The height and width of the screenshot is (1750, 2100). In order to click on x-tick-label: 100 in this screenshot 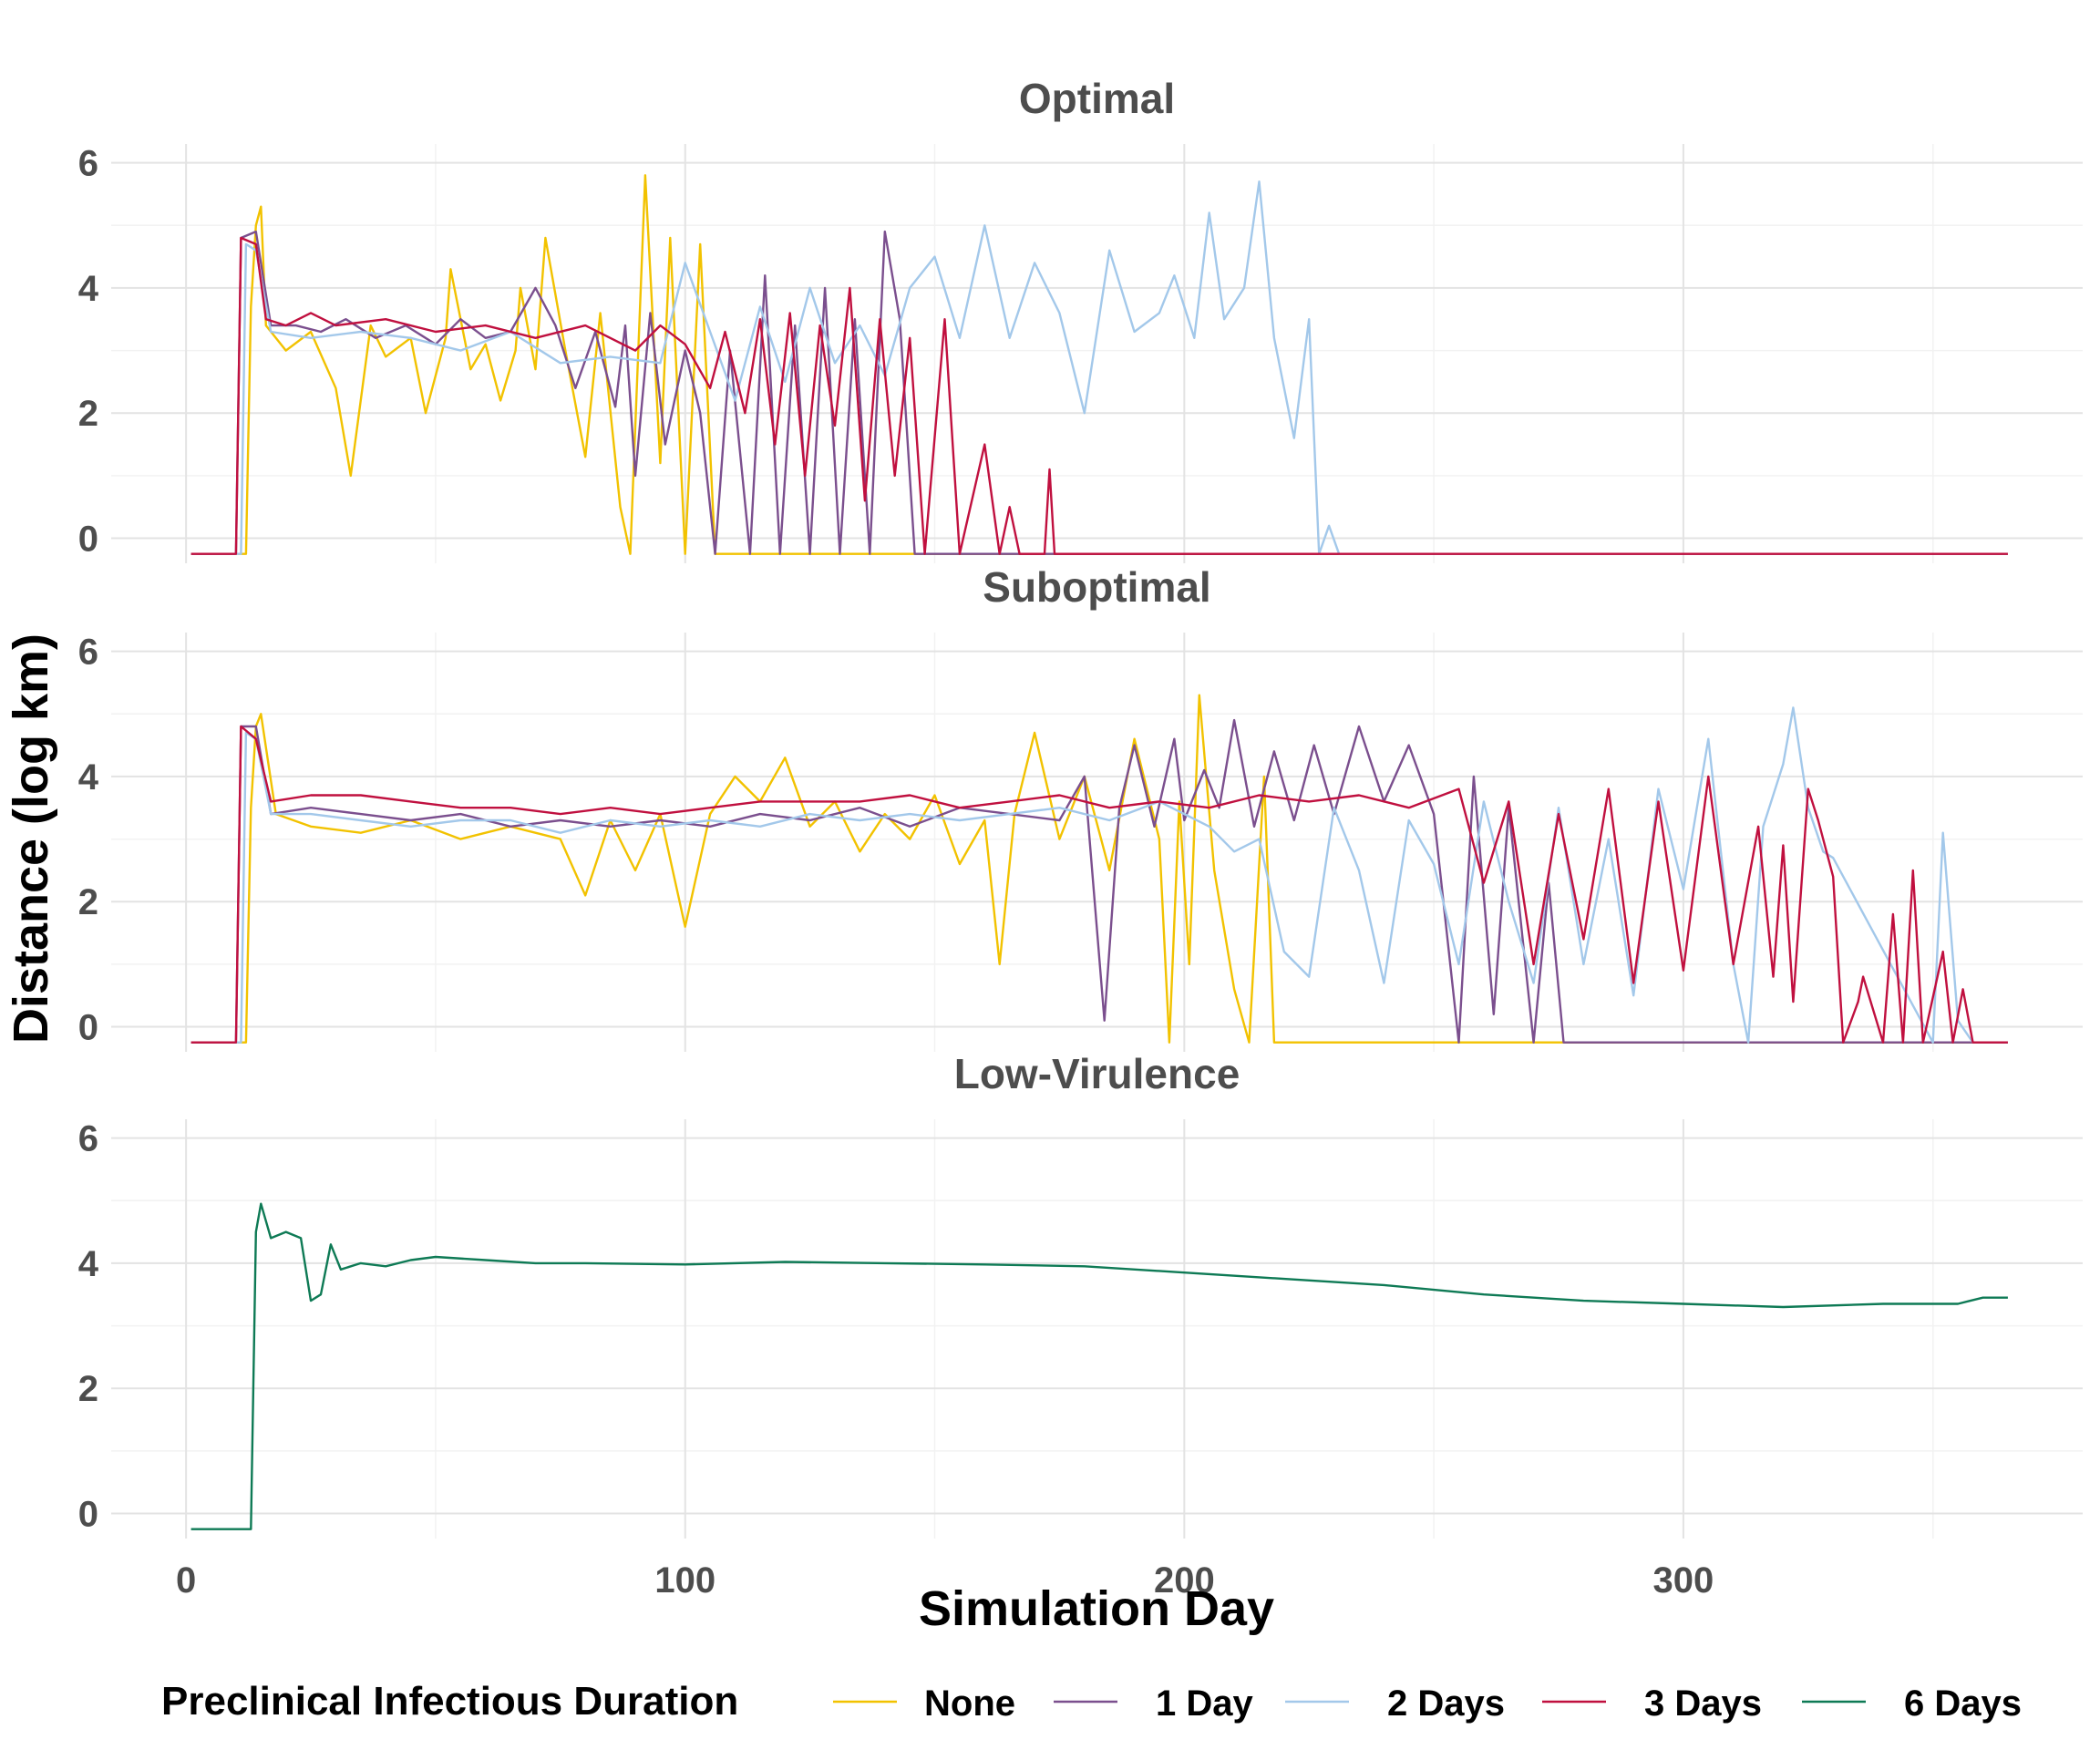, I will do `click(685, 1580)`.